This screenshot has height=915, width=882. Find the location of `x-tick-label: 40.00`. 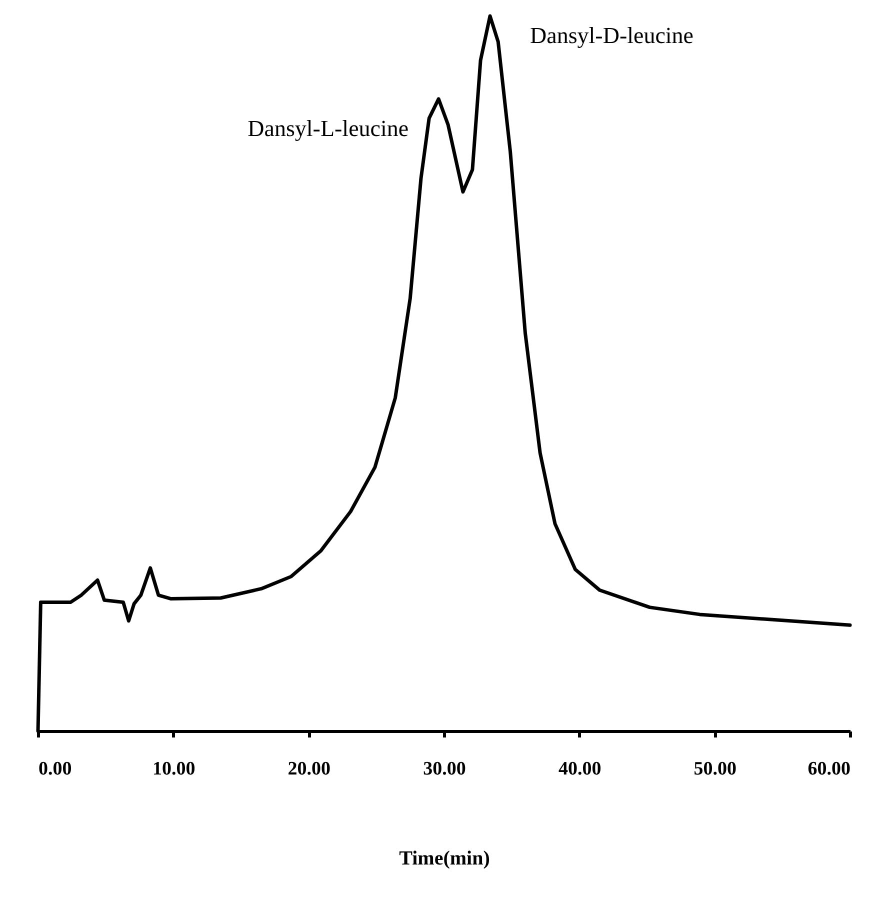

x-tick-label: 40.00 is located at coordinates (580, 769).